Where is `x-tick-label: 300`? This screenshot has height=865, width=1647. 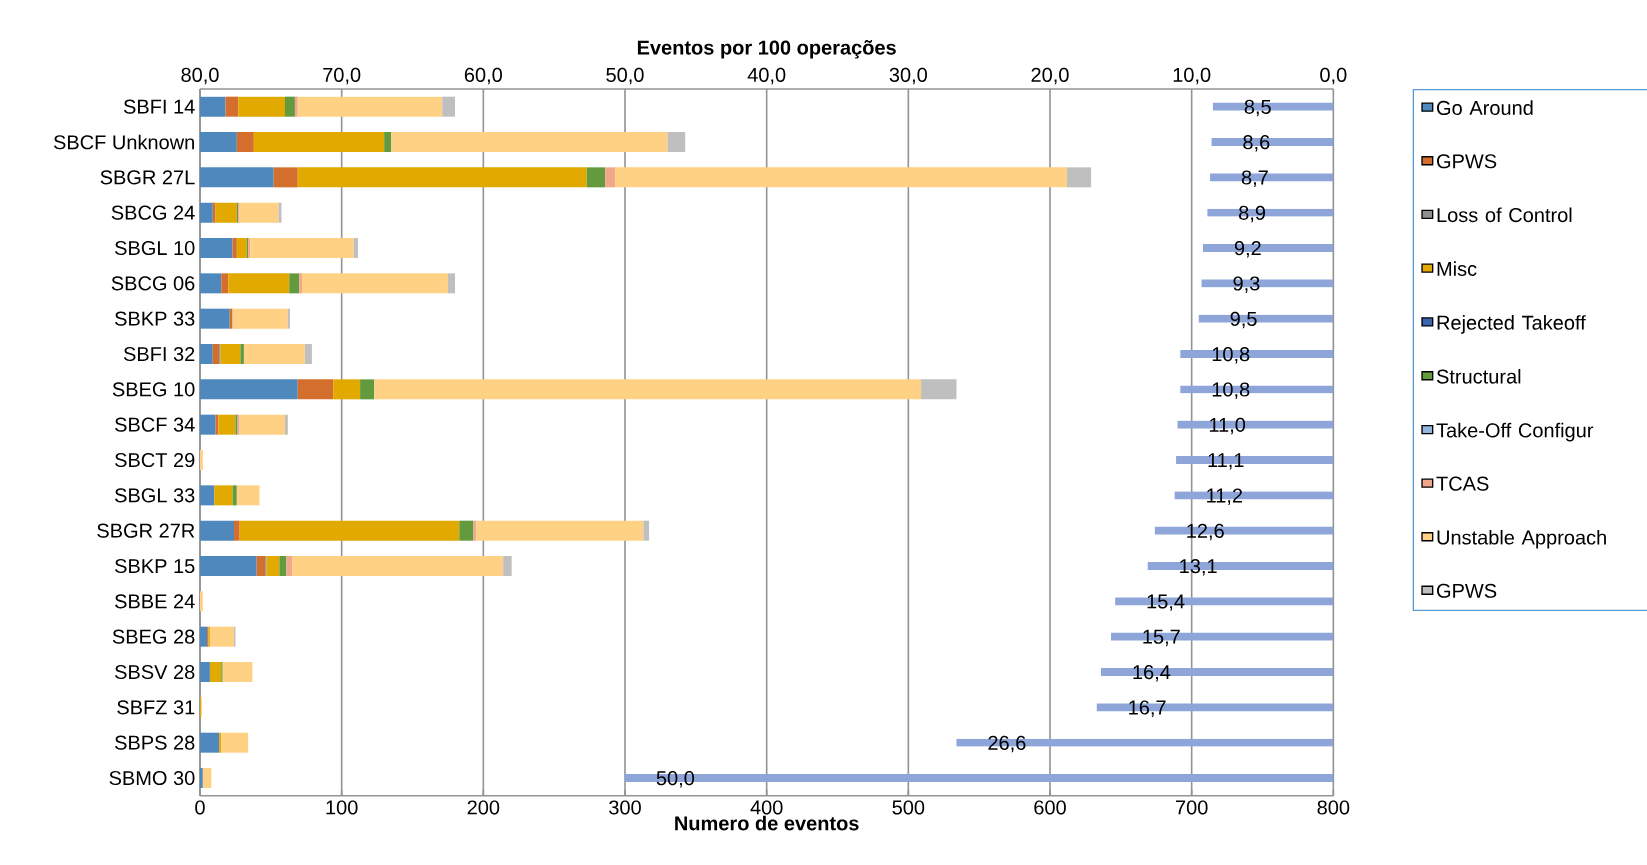 x-tick-label: 300 is located at coordinates (625, 807).